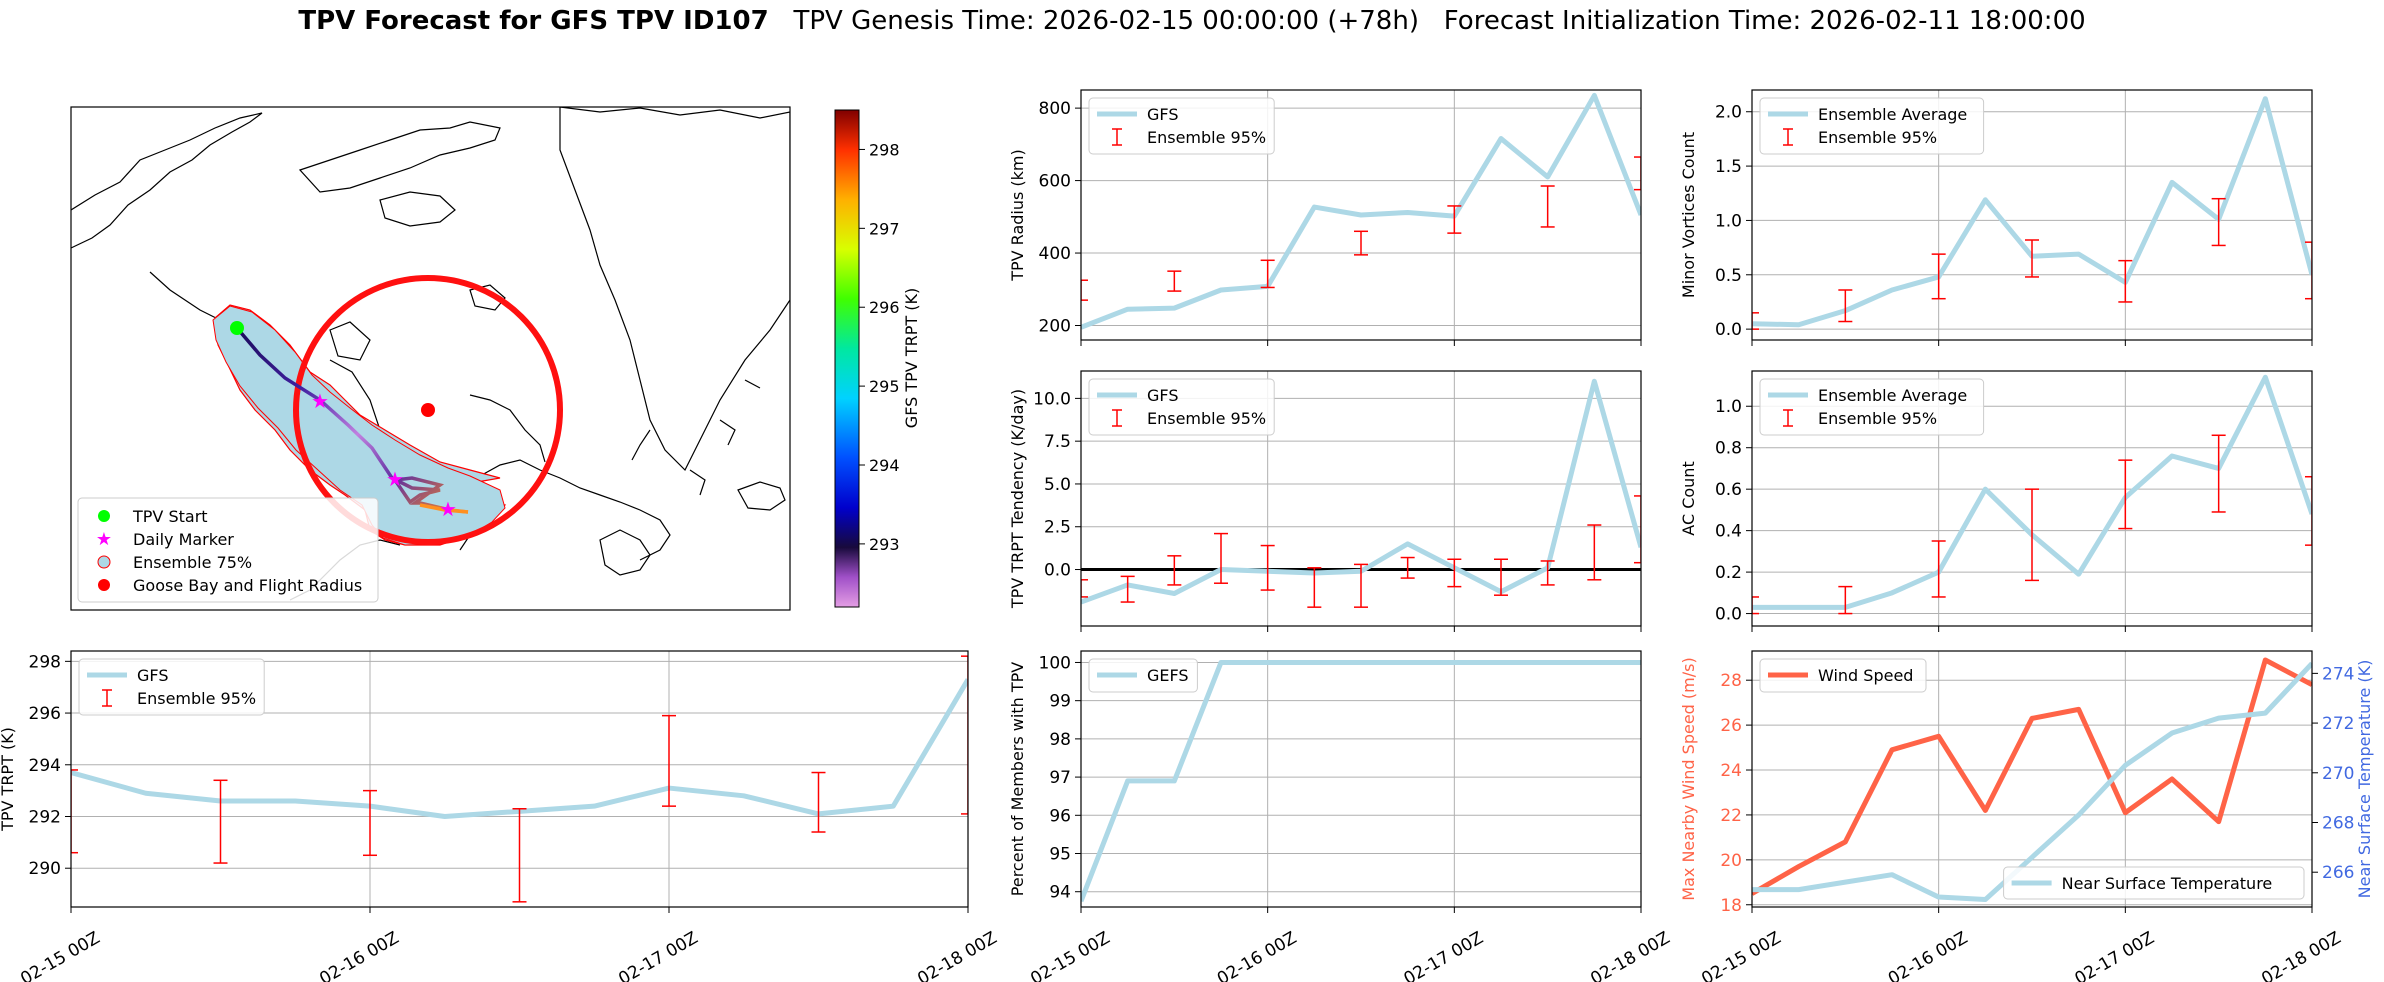 This screenshot has height=982, width=2384. What do you see at coordinates (2338, 674) in the screenshot?
I see `wind-y2tick-label-4: 274` at bounding box center [2338, 674].